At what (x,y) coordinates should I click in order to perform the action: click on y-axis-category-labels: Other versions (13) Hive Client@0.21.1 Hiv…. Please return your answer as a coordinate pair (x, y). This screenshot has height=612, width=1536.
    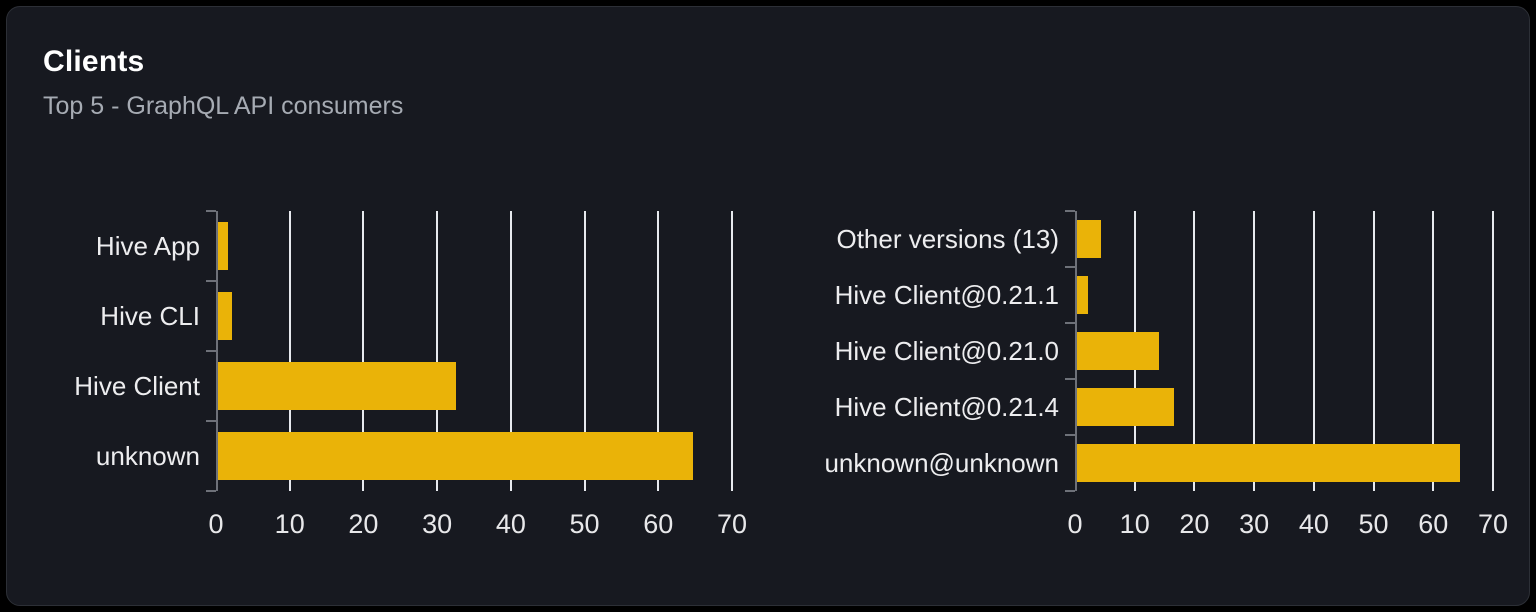
    Looking at the image, I should click on (949, 351).